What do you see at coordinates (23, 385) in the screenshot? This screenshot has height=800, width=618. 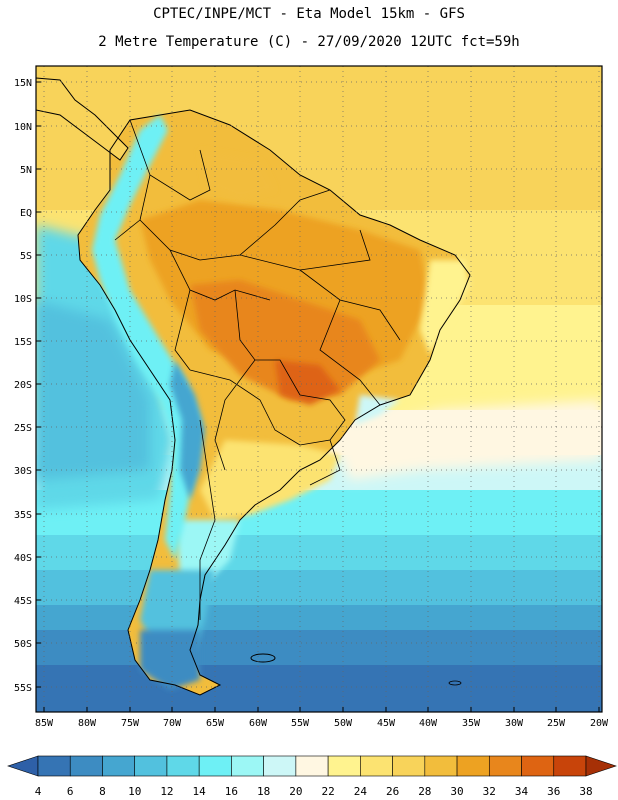 I see `lat-label: 20S` at bounding box center [23, 385].